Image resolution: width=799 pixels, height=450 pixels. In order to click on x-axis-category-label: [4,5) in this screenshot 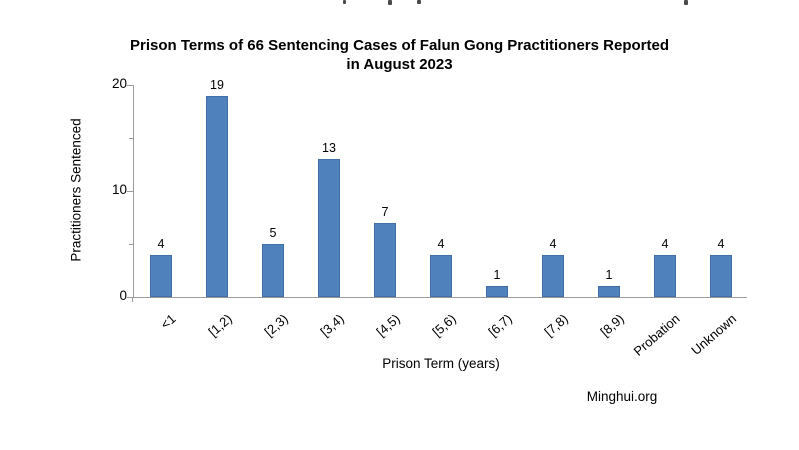, I will do `click(388, 325)`.